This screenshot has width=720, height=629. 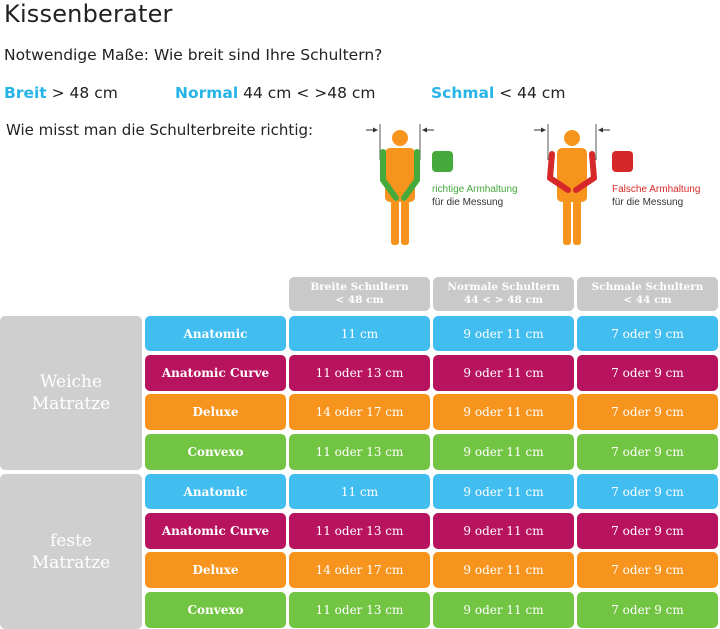 What do you see at coordinates (25, 93) in the screenshot?
I see `size-keyword: Breit` at bounding box center [25, 93].